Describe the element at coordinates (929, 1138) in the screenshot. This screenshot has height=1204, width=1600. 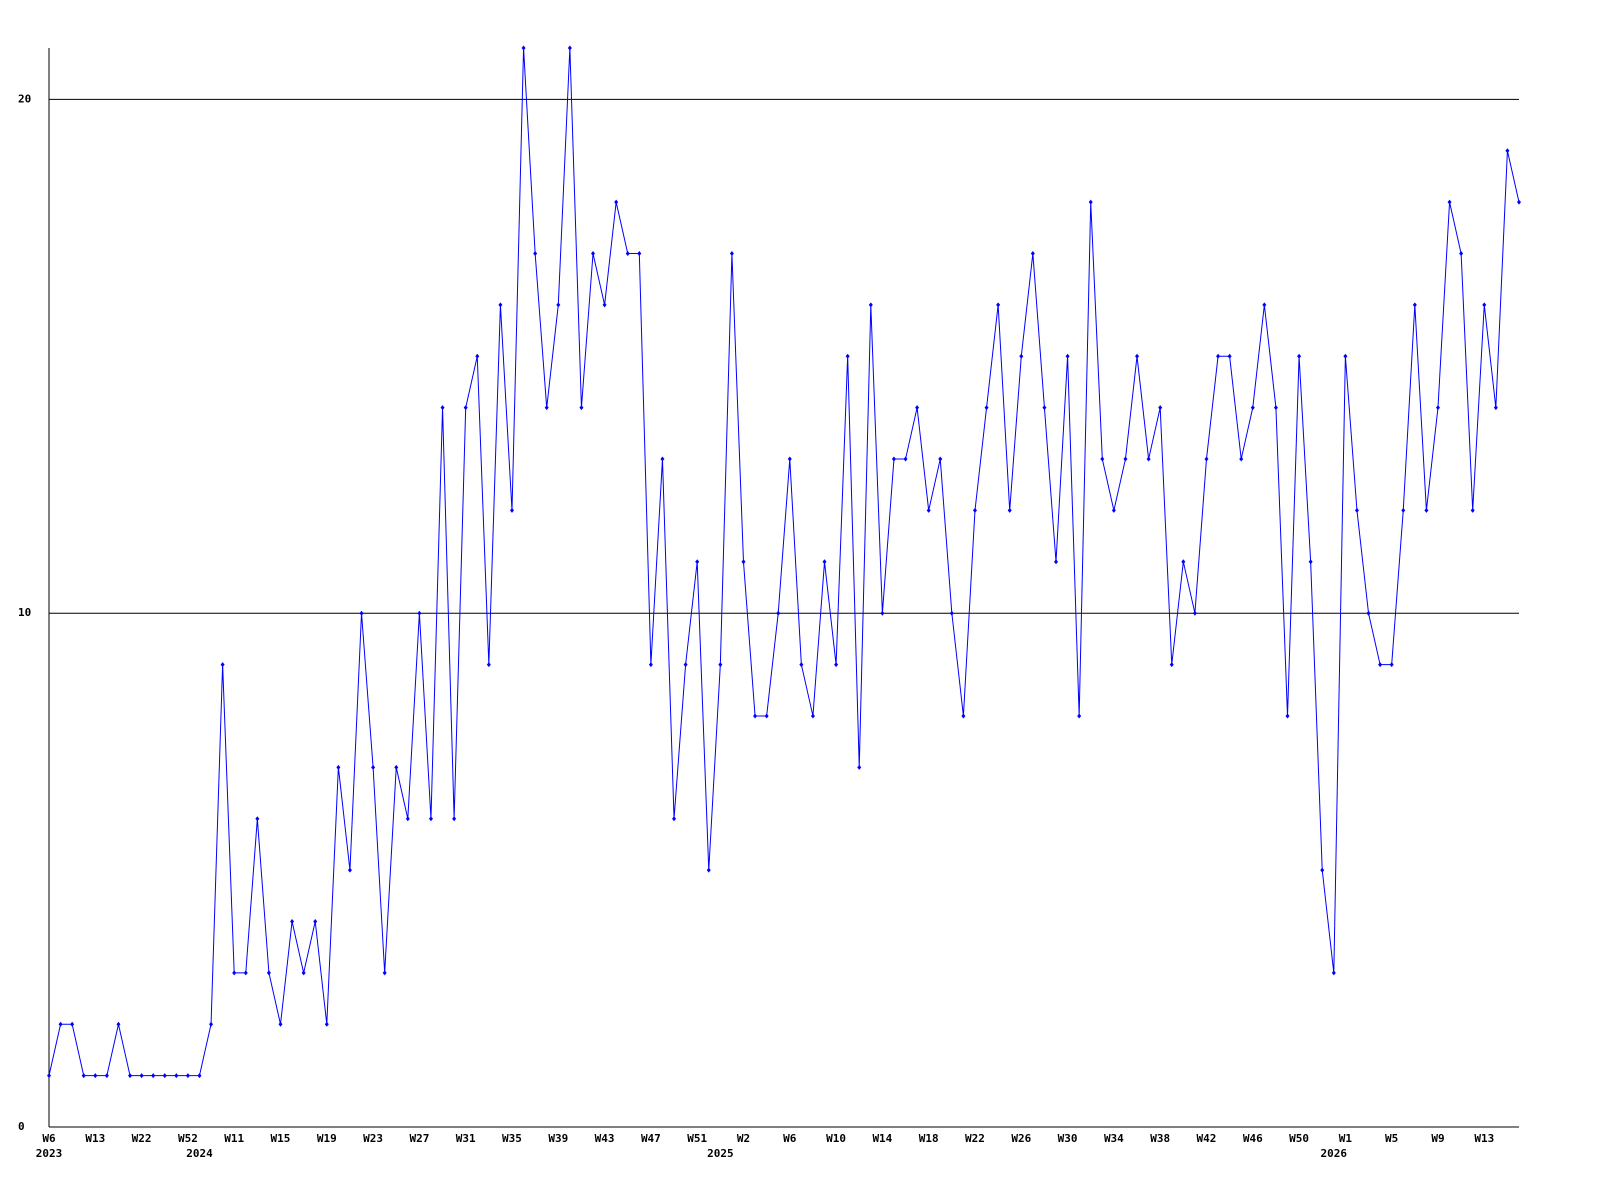
I see `x-tick-label: W18` at that location.